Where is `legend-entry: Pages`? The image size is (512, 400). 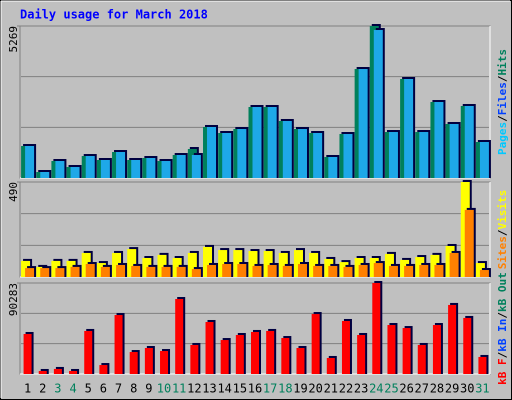
legend-entry: Pages is located at coordinates (502, 138).